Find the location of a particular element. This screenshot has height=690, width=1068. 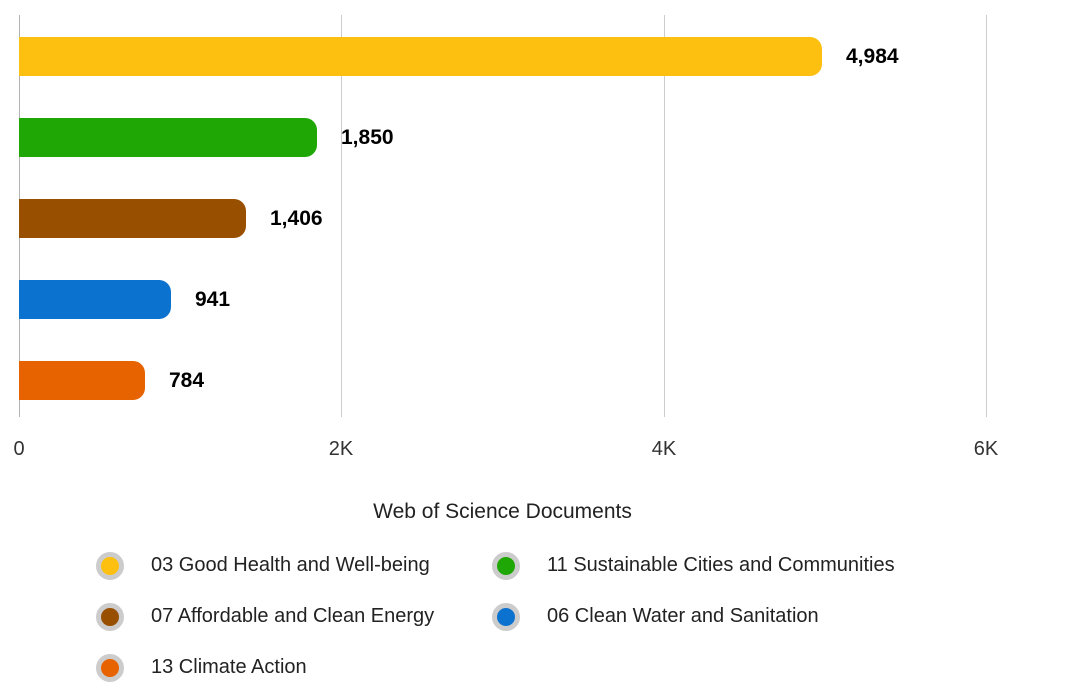

legend-item-label: 07 Affordable and Clean Energy is located at coordinates (293, 616).